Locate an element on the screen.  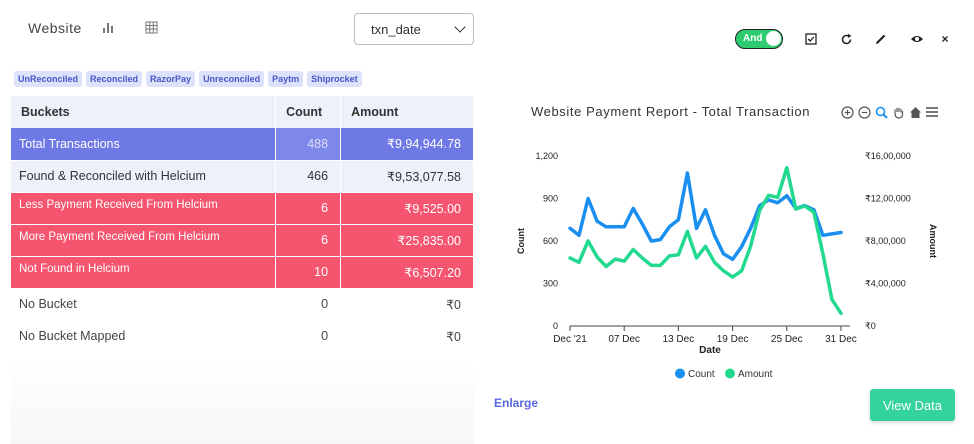
tag-reconciled: Reconciled is located at coordinates (114, 79).